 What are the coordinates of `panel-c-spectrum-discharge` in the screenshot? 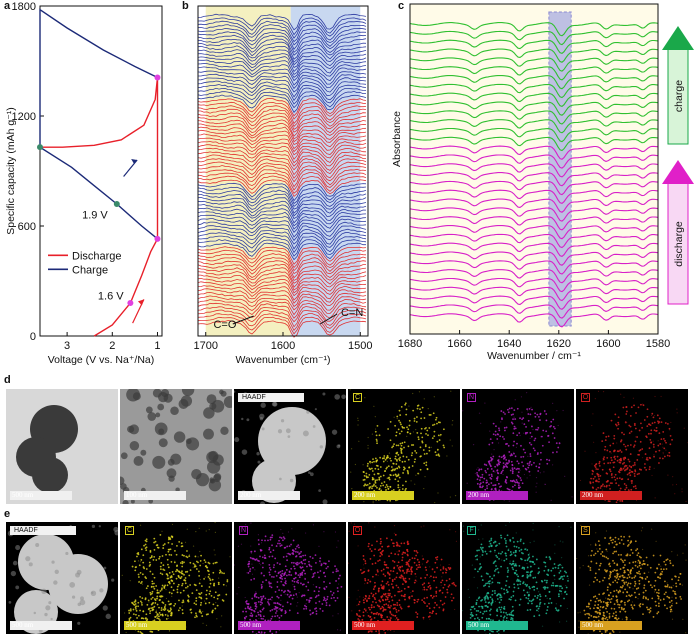 It's located at (534, 232).